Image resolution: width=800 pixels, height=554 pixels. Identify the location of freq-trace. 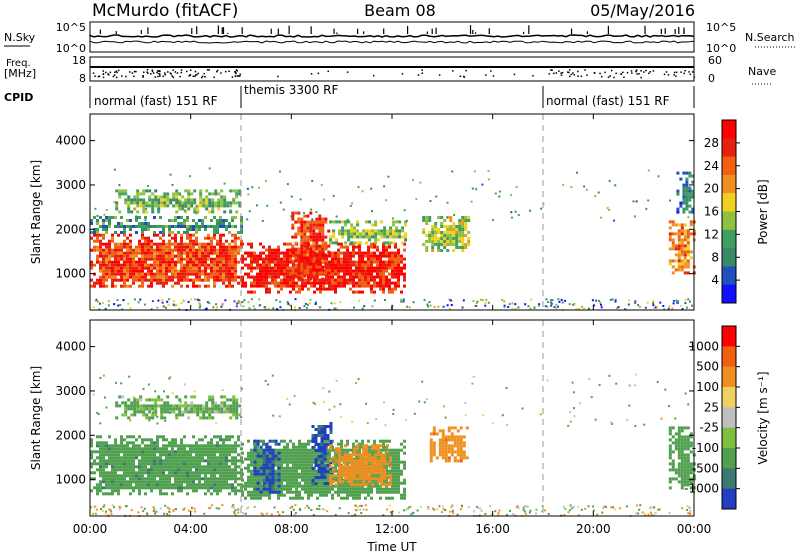
(392, 72).